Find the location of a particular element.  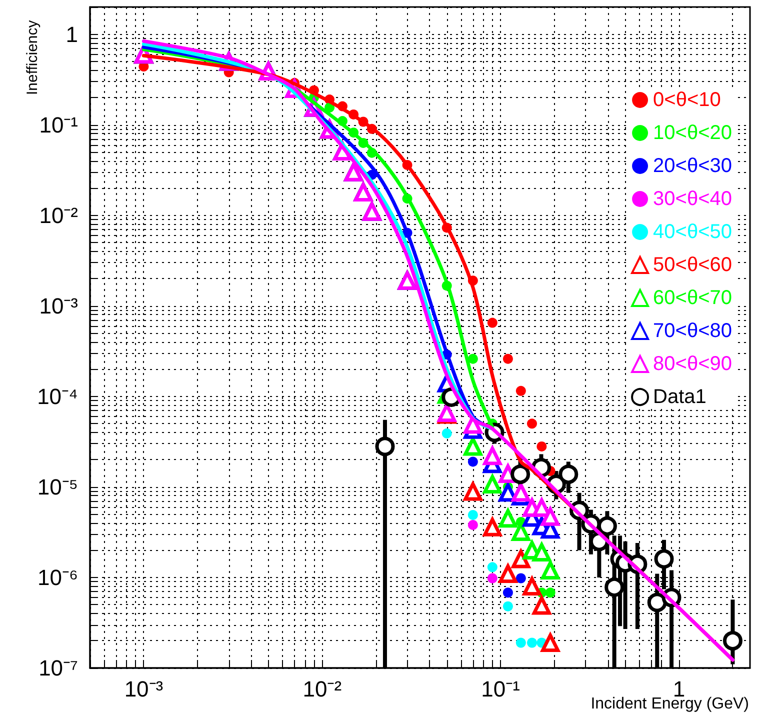

legend-label: 20<θ<30 is located at coordinates (692, 166).